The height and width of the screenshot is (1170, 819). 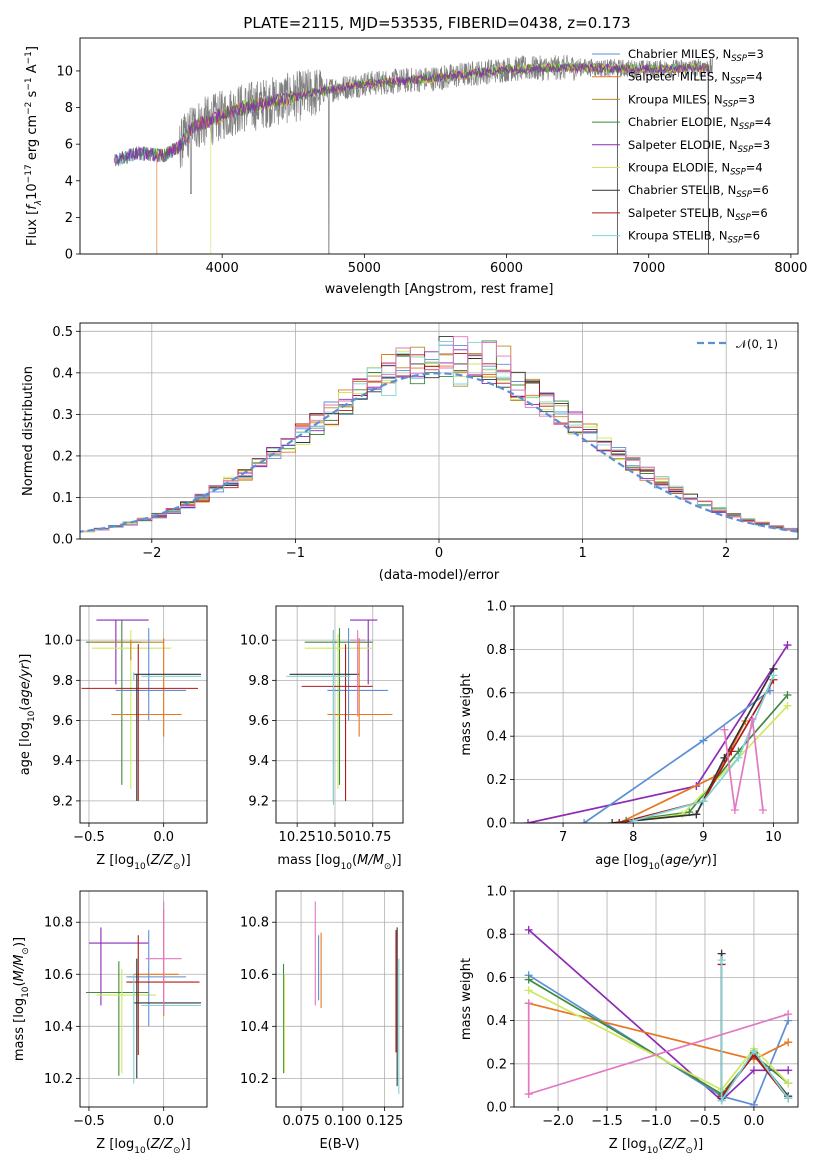 What do you see at coordinates (258, 721) in the screenshot?
I see `y-tick-label: 9.6` at bounding box center [258, 721].